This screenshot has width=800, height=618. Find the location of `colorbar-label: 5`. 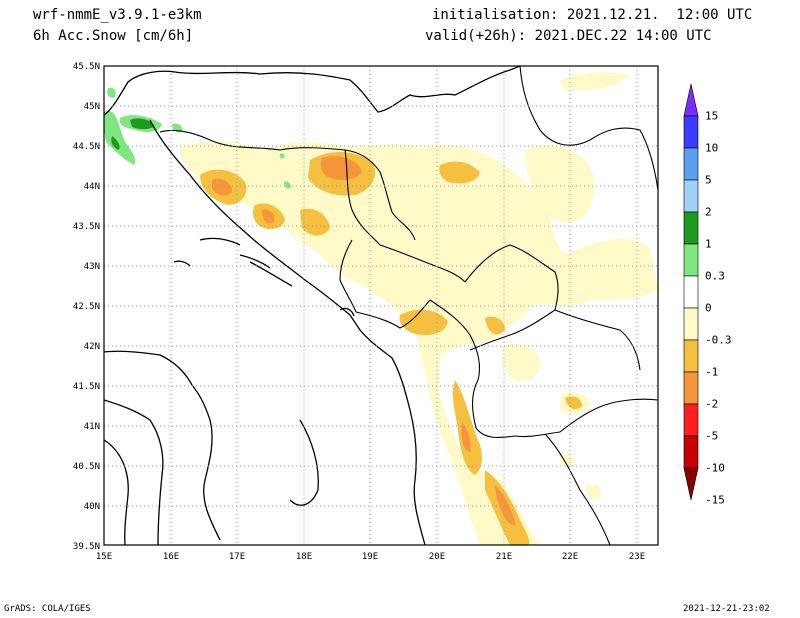

colorbar-label: 5 is located at coordinates (708, 180).